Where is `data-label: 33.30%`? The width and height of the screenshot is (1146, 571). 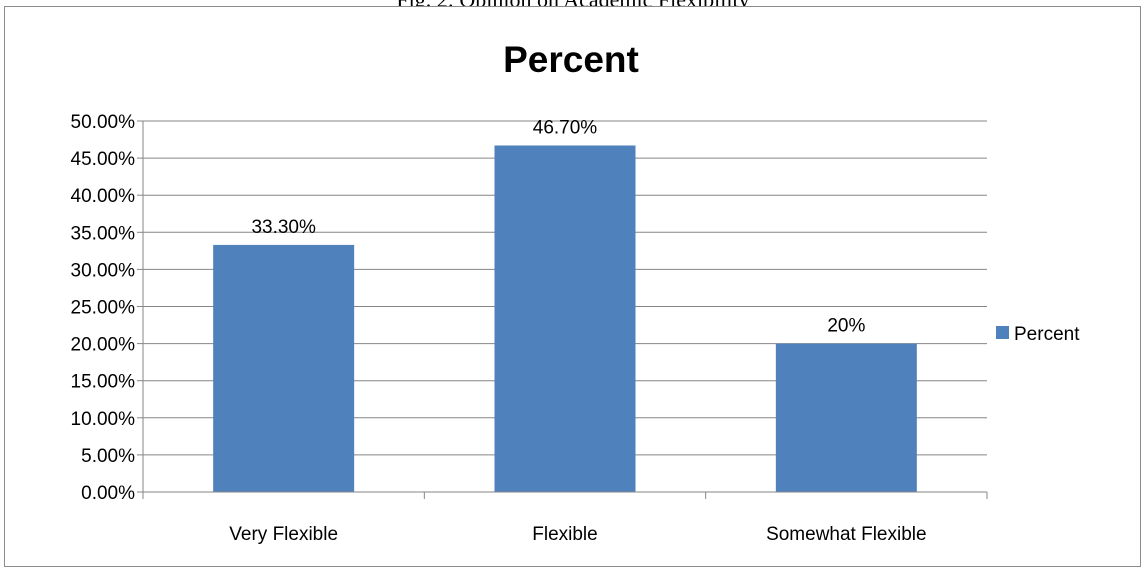
data-label: 33.30% is located at coordinates (283, 227).